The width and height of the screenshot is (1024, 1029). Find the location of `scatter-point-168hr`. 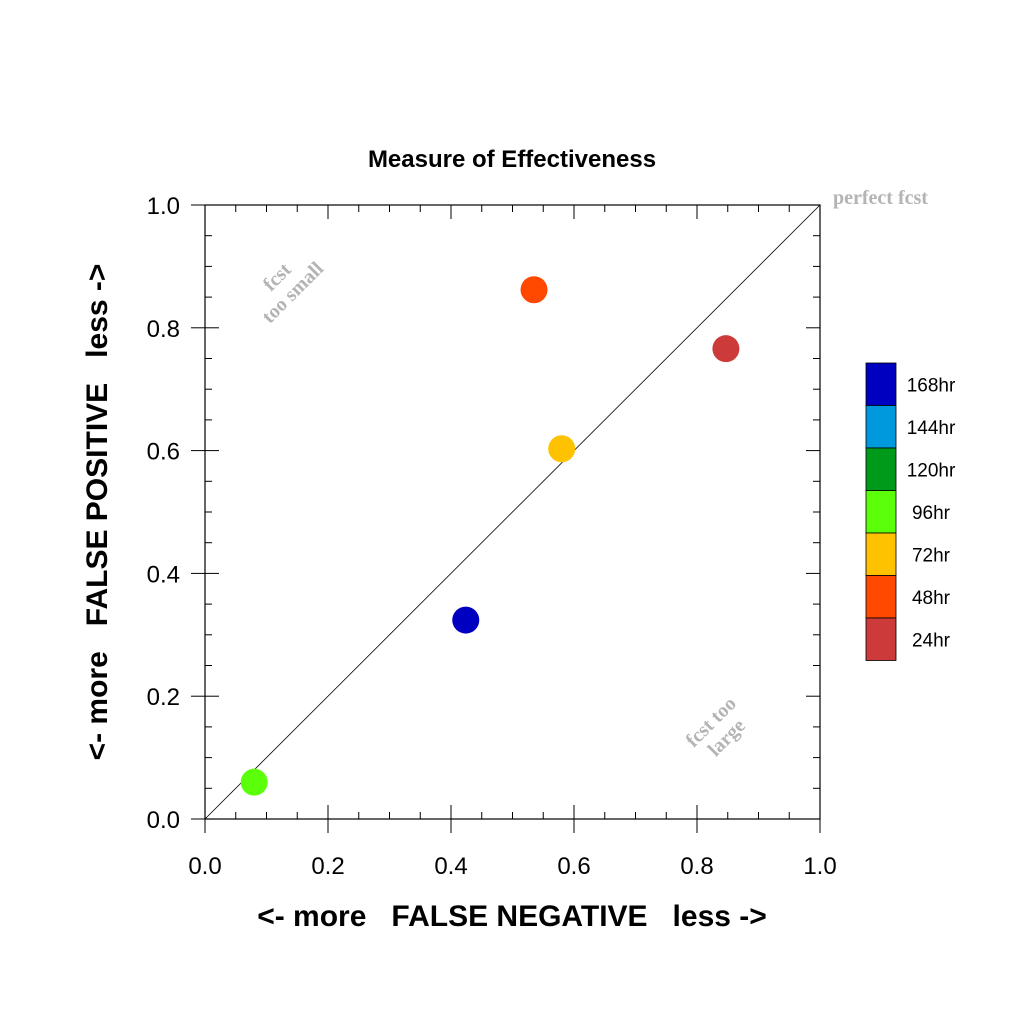

scatter-point-168hr is located at coordinates (466, 620).